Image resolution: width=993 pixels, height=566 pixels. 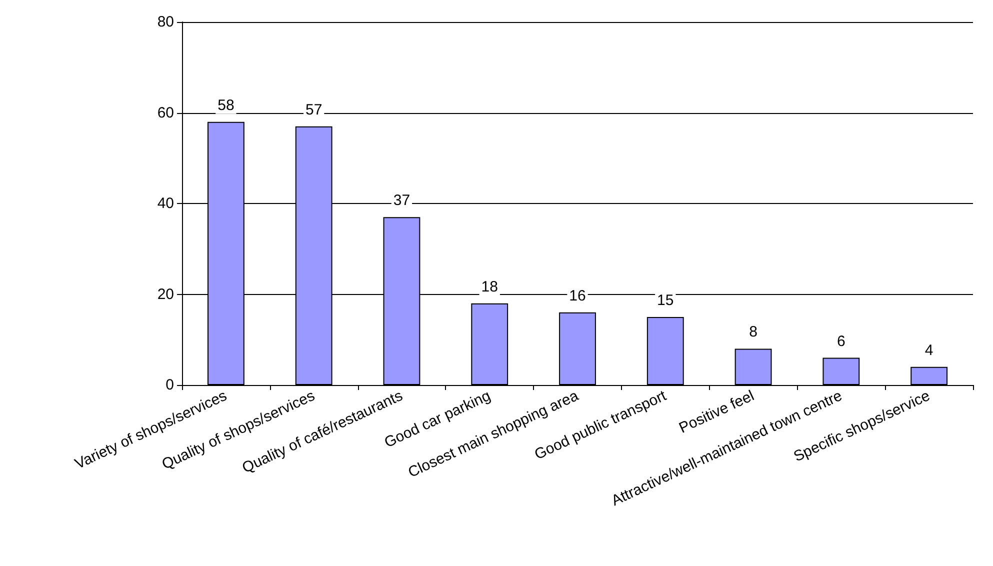 What do you see at coordinates (753, 332) in the screenshot?
I see `data-label: 8` at bounding box center [753, 332].